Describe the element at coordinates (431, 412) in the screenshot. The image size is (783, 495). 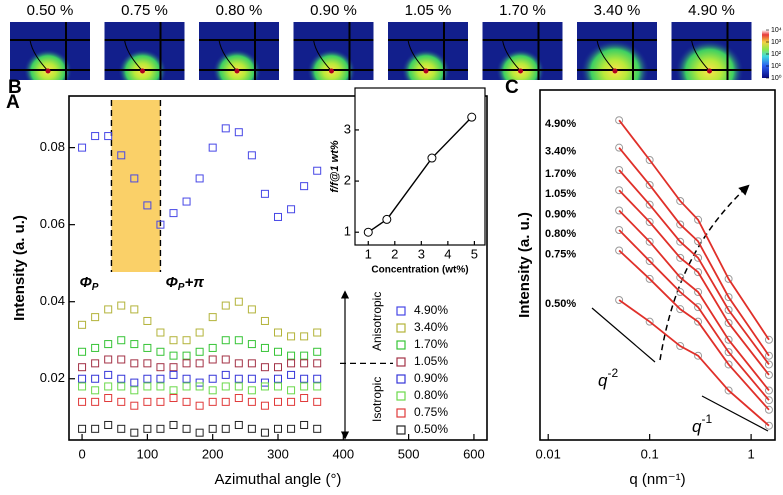
I see `legend-label: 0.75%` at that location.